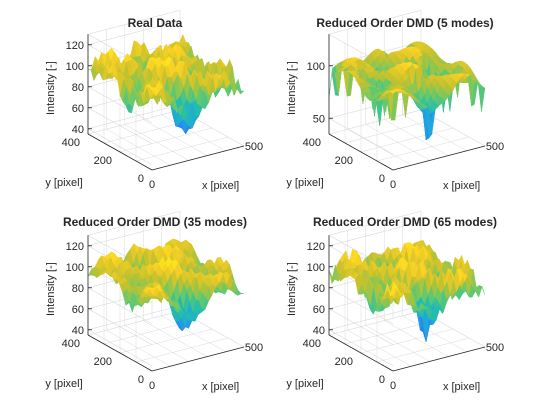 The width and height of the screenshot is (560, 420). I want to click on chart-title: Reduced Order DMD (5 modes), so click(404, 23).